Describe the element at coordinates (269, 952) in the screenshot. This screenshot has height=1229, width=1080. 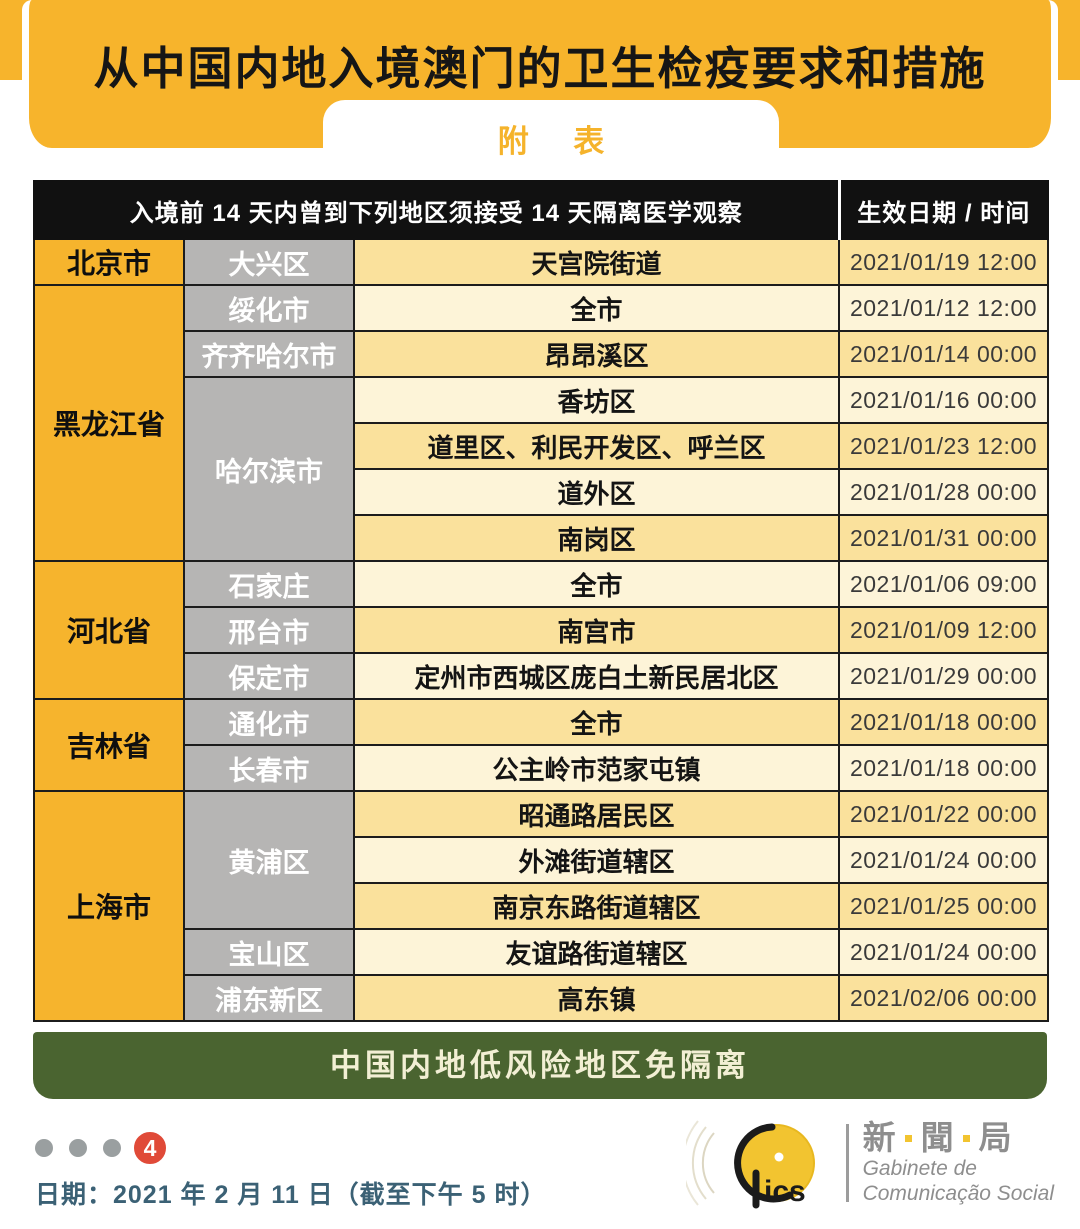
I see `city-cell: 宝山区` at that location.